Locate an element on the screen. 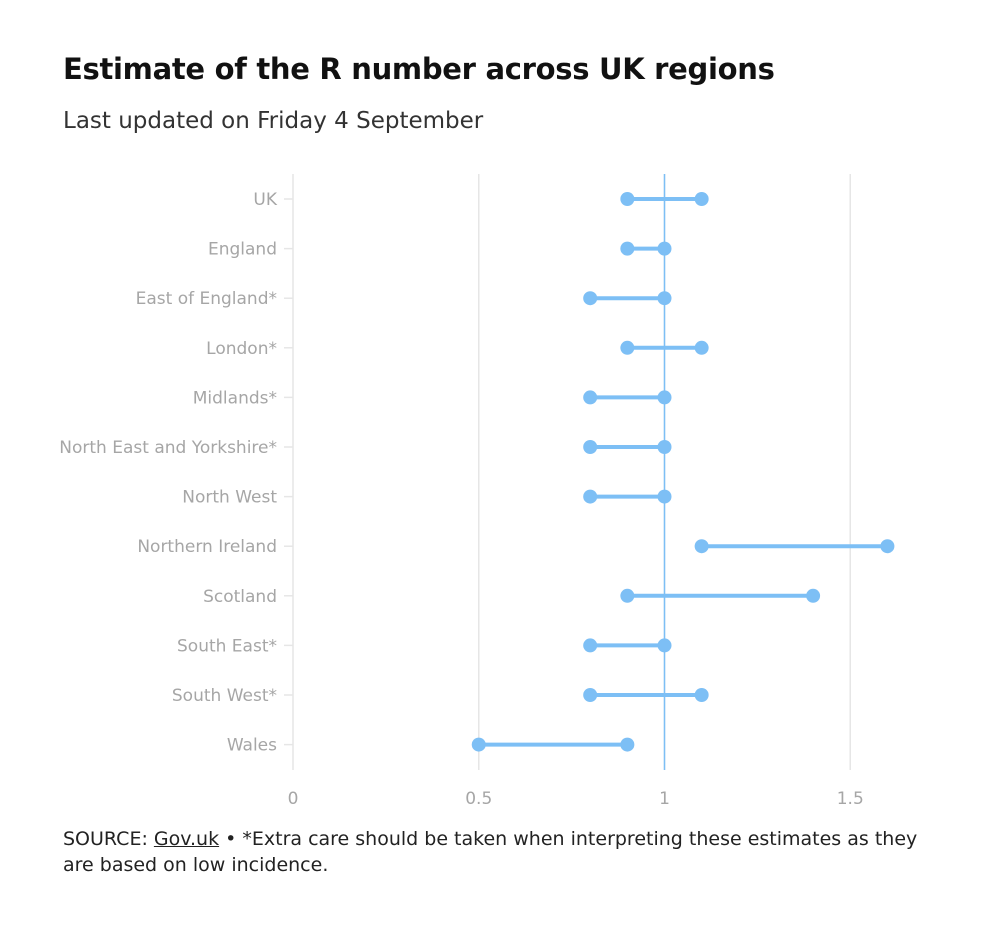  y-tick-label: England is located at coordinates (242, 250).